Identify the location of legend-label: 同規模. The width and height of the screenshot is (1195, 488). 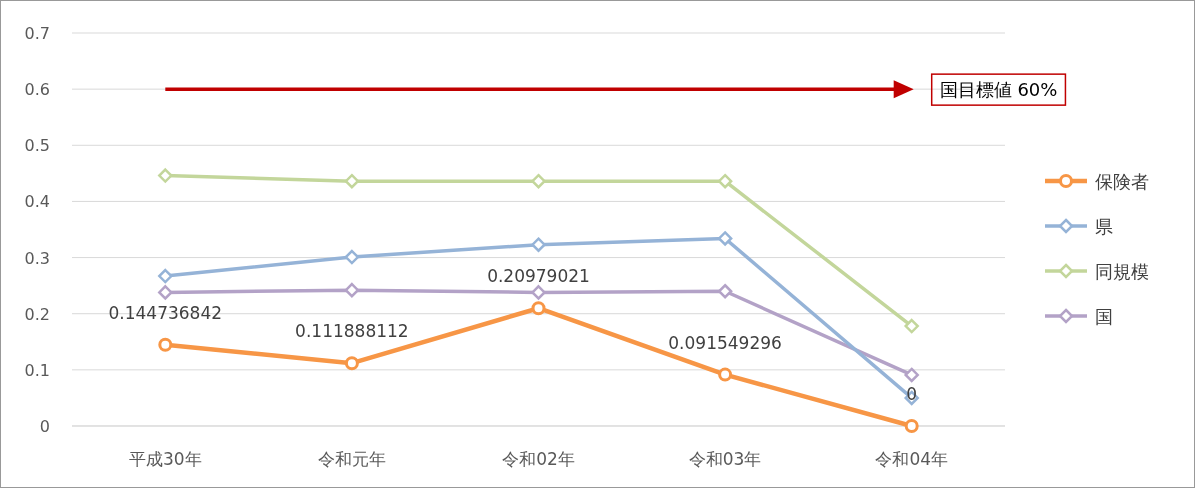
(1122, 271).